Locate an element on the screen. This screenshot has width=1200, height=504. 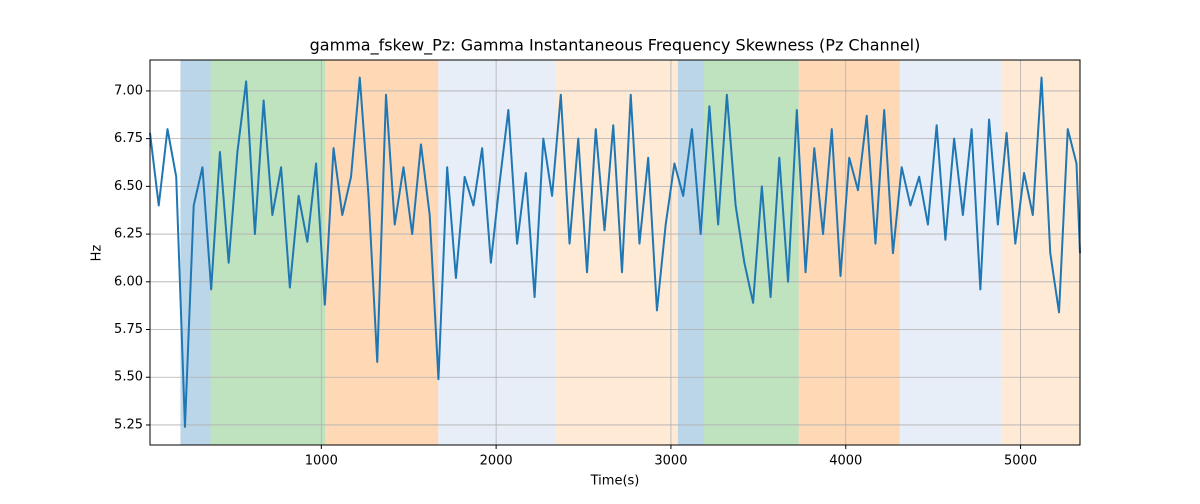
y-tick-label: 5.50 is located at coordinates (128, 377).